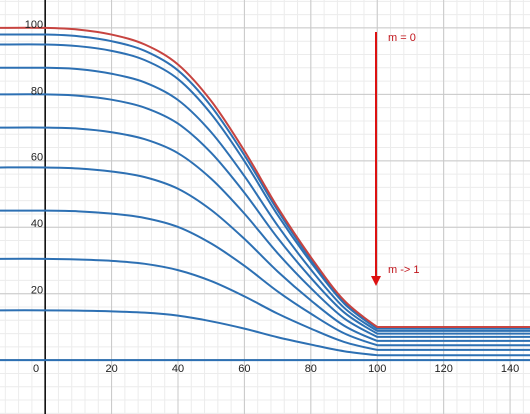 The image size is (530, 414). Describe the element at coordinates (443, 369) in the screenshot. I see `x-tick-label: 120` at that location.